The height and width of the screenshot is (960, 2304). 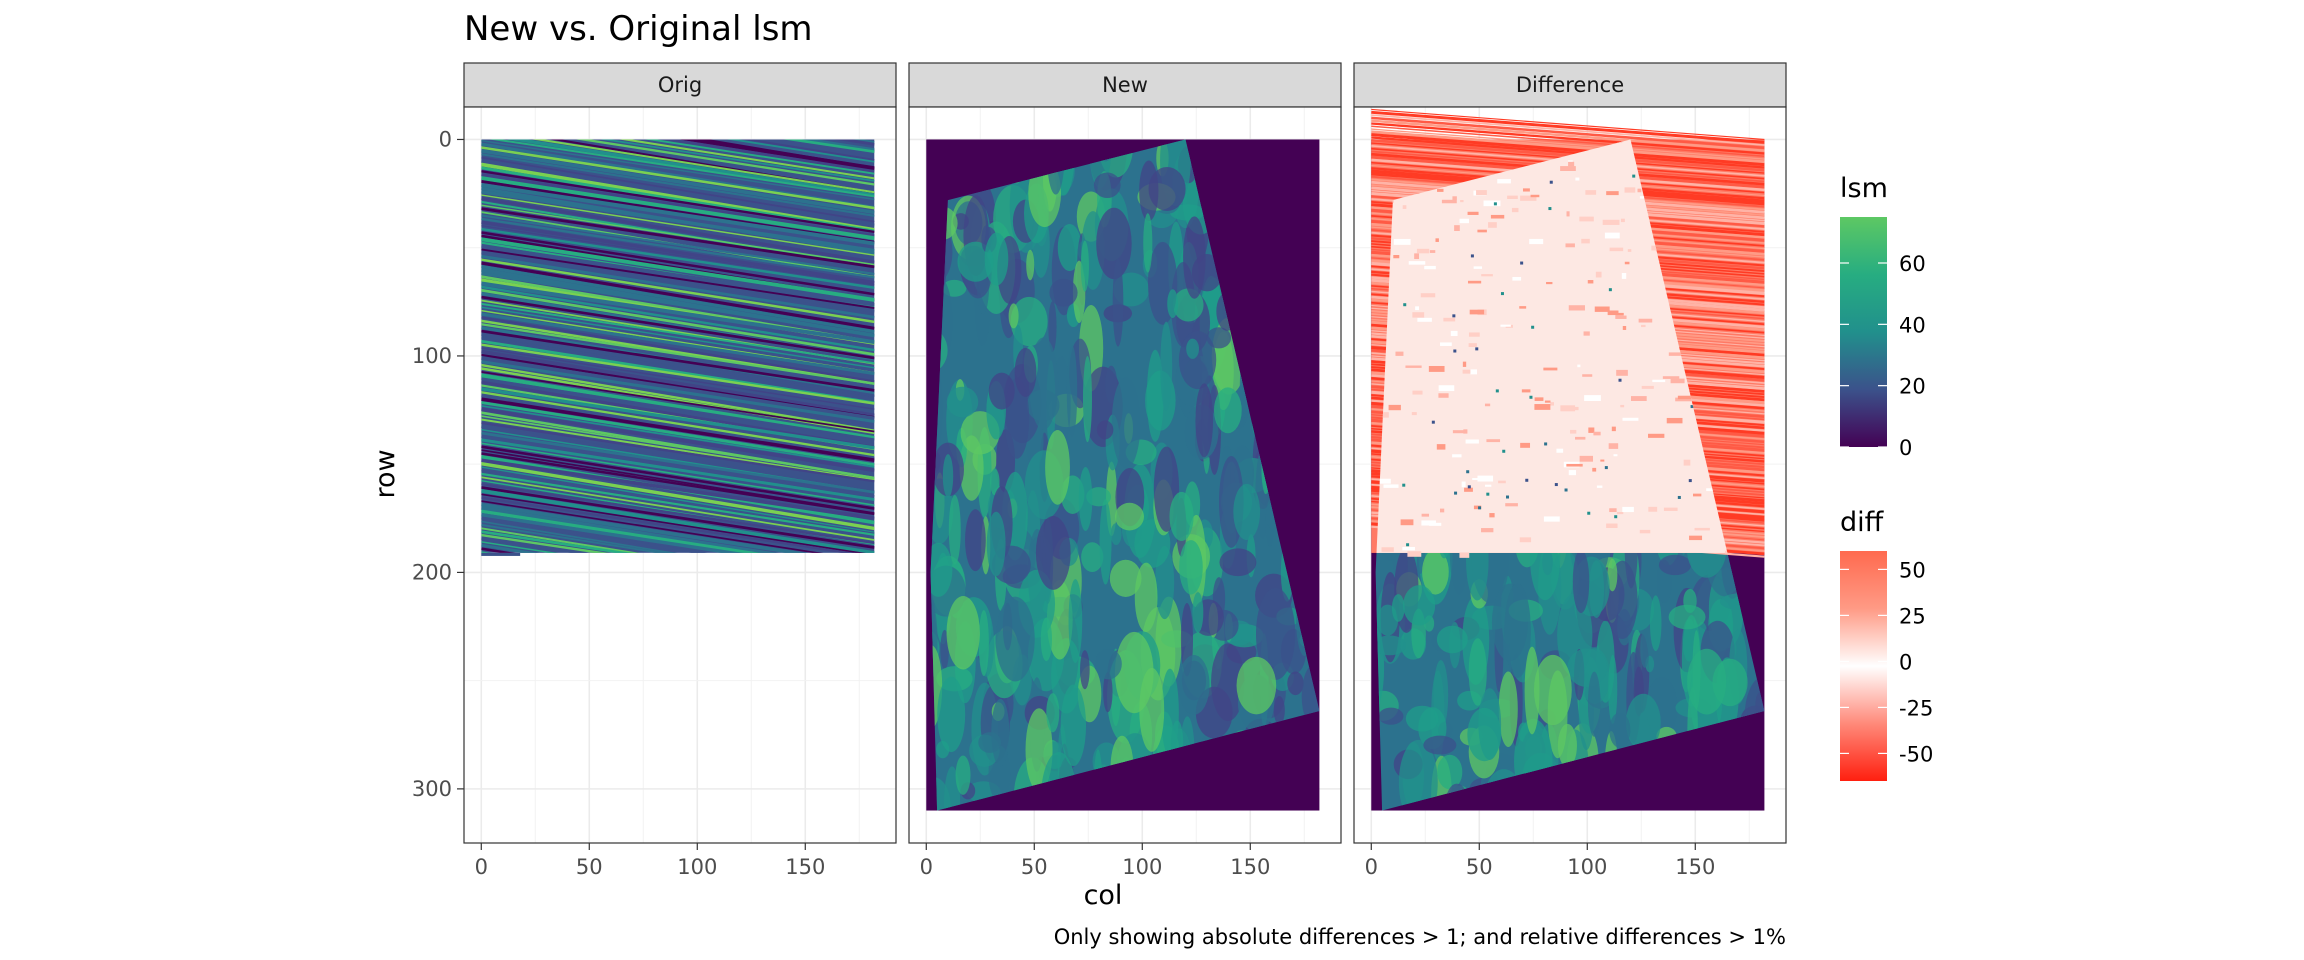 I want to click on legend-label: -25, so click(x=1916, y=708).